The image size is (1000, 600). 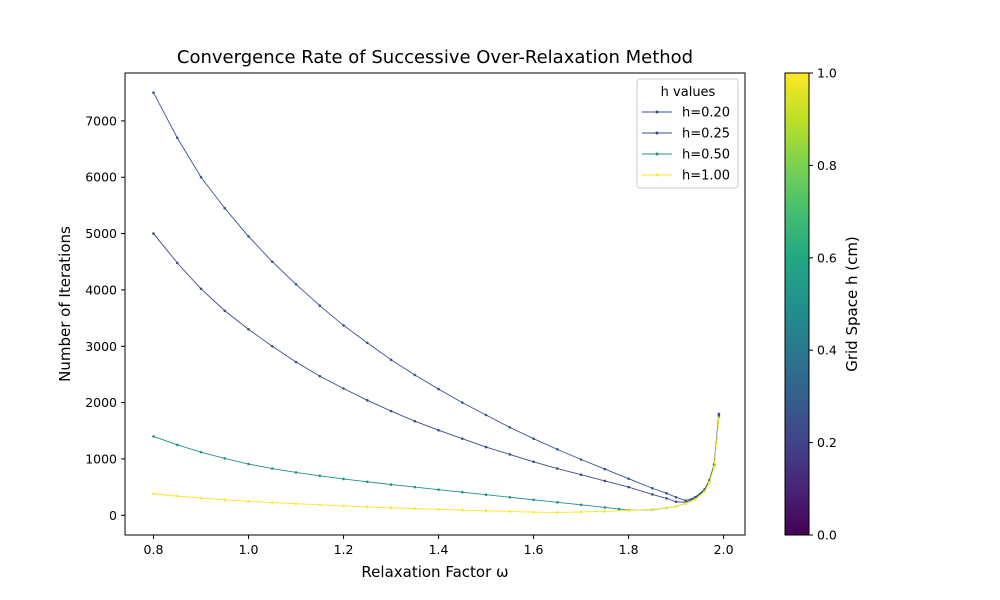 I want to click on x-tick-label: 2.0, so click(x=724, y=549).